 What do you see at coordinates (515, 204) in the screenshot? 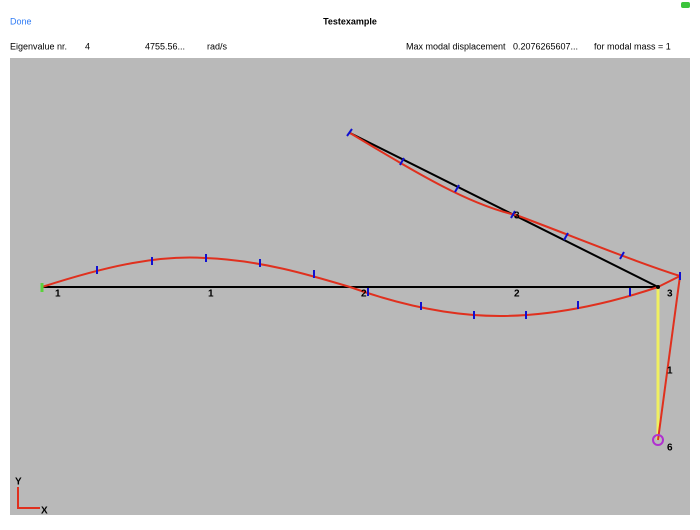
I see `deformed-diagonal` at bounding box center [515, 204].